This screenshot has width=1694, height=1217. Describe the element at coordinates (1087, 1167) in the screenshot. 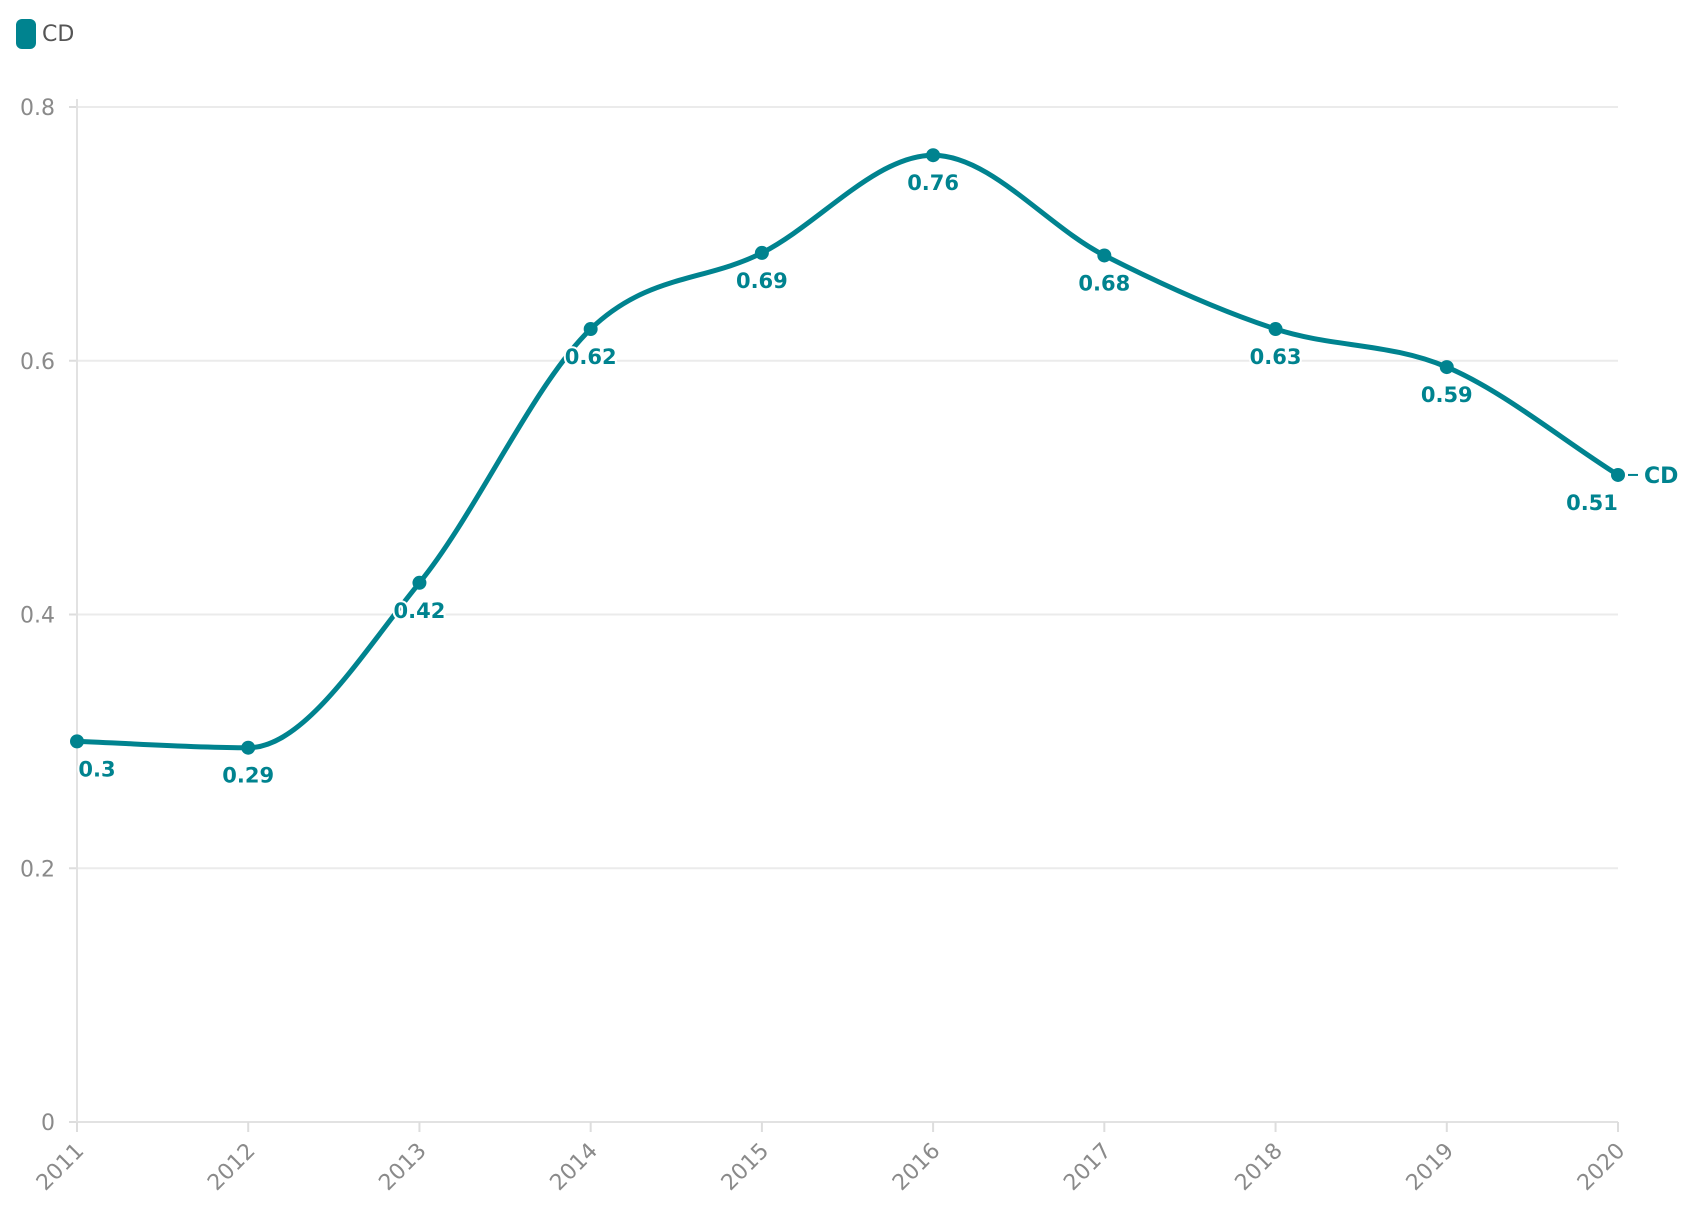

I see `x-tick-label: 2017` at that location.